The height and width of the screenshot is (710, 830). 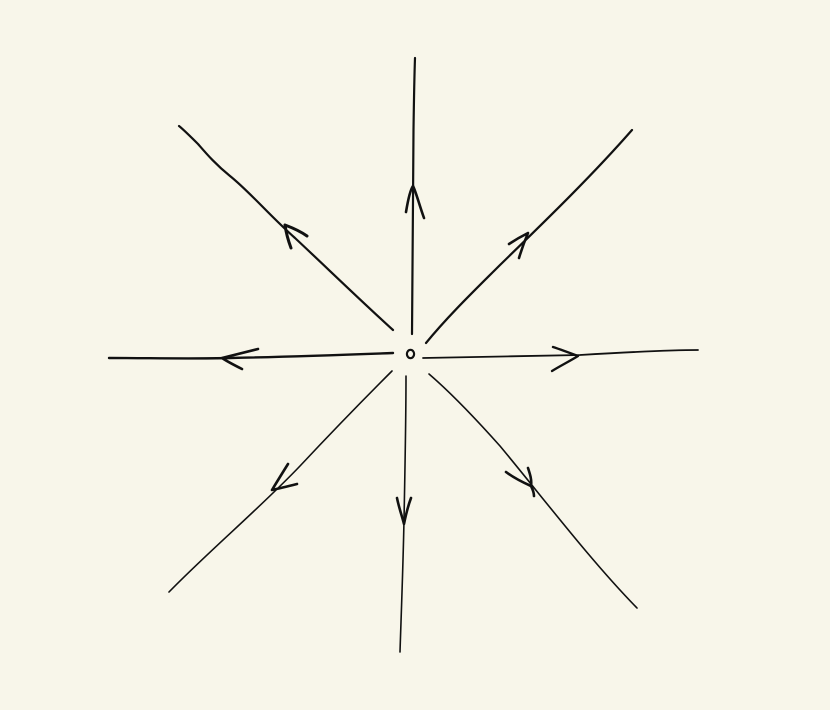 I want to click on ray-left, so click(x=251, y=359).